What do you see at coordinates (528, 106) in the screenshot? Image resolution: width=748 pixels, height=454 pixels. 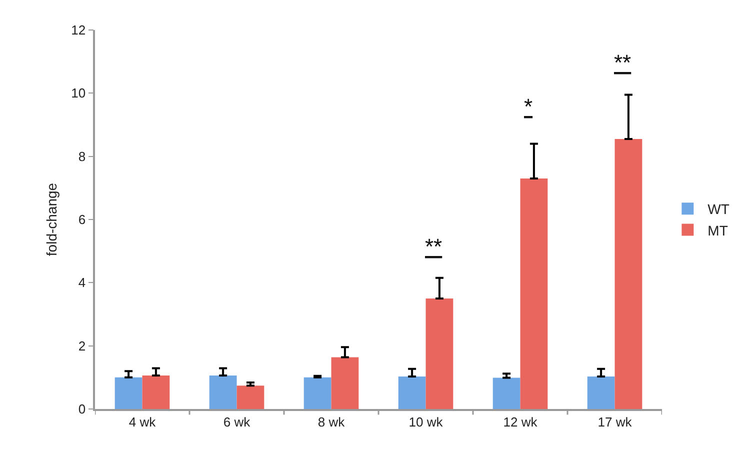 I see `annotation: *` at bounding box center [528, 106].